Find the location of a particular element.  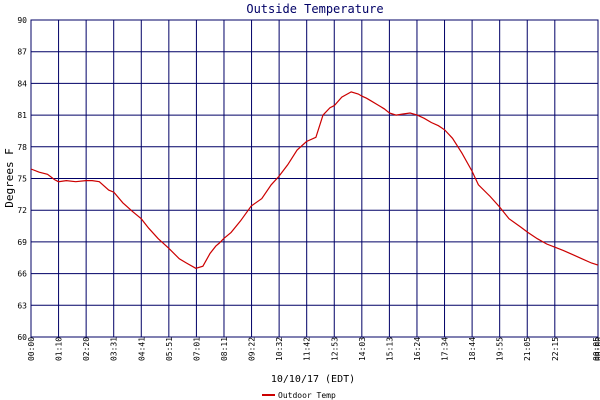

y-tick-label: 75 is located at coordinates (22, 179).